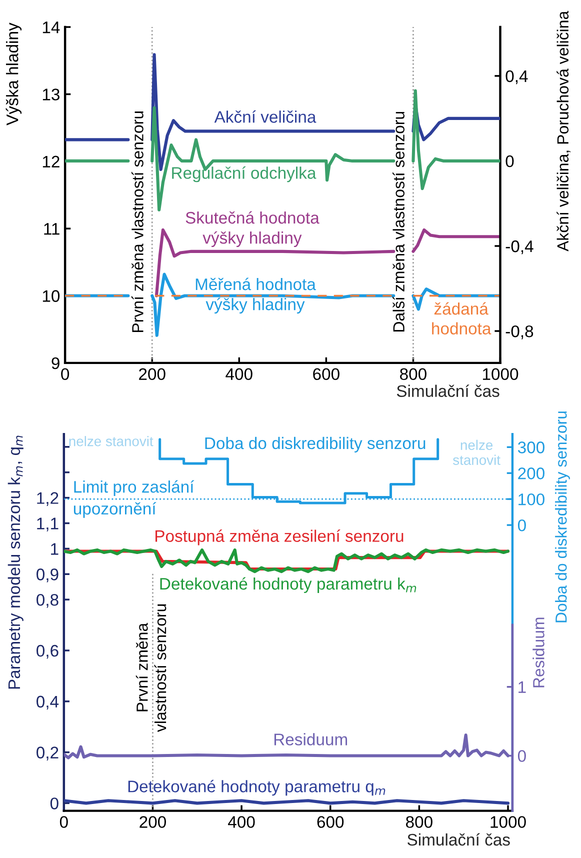  Describe the element at coordinates (315, 444) in the screenshot. I see `series-label: Doba do diskredibility senzoru` at that location.